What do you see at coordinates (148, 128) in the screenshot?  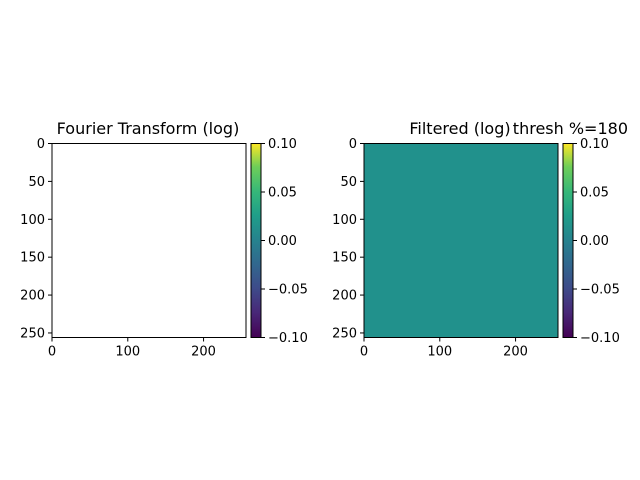 I see `panel-title: Fourier Transform (log)` at bounding box center [148, 128].